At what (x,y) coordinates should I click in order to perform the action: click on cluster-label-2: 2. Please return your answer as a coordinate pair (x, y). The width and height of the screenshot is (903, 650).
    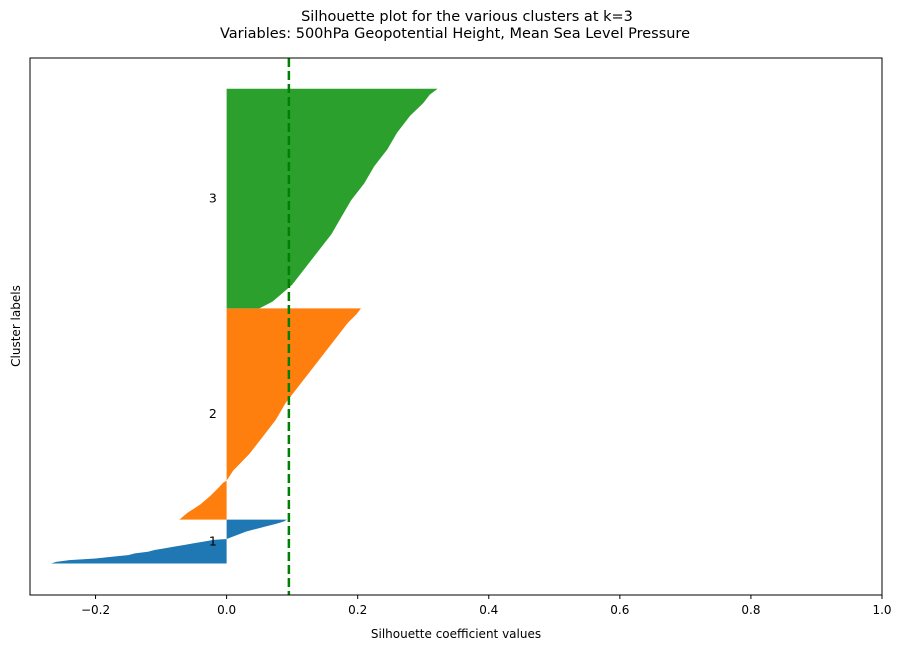
    Looking at the image, I should click on (213, 413).